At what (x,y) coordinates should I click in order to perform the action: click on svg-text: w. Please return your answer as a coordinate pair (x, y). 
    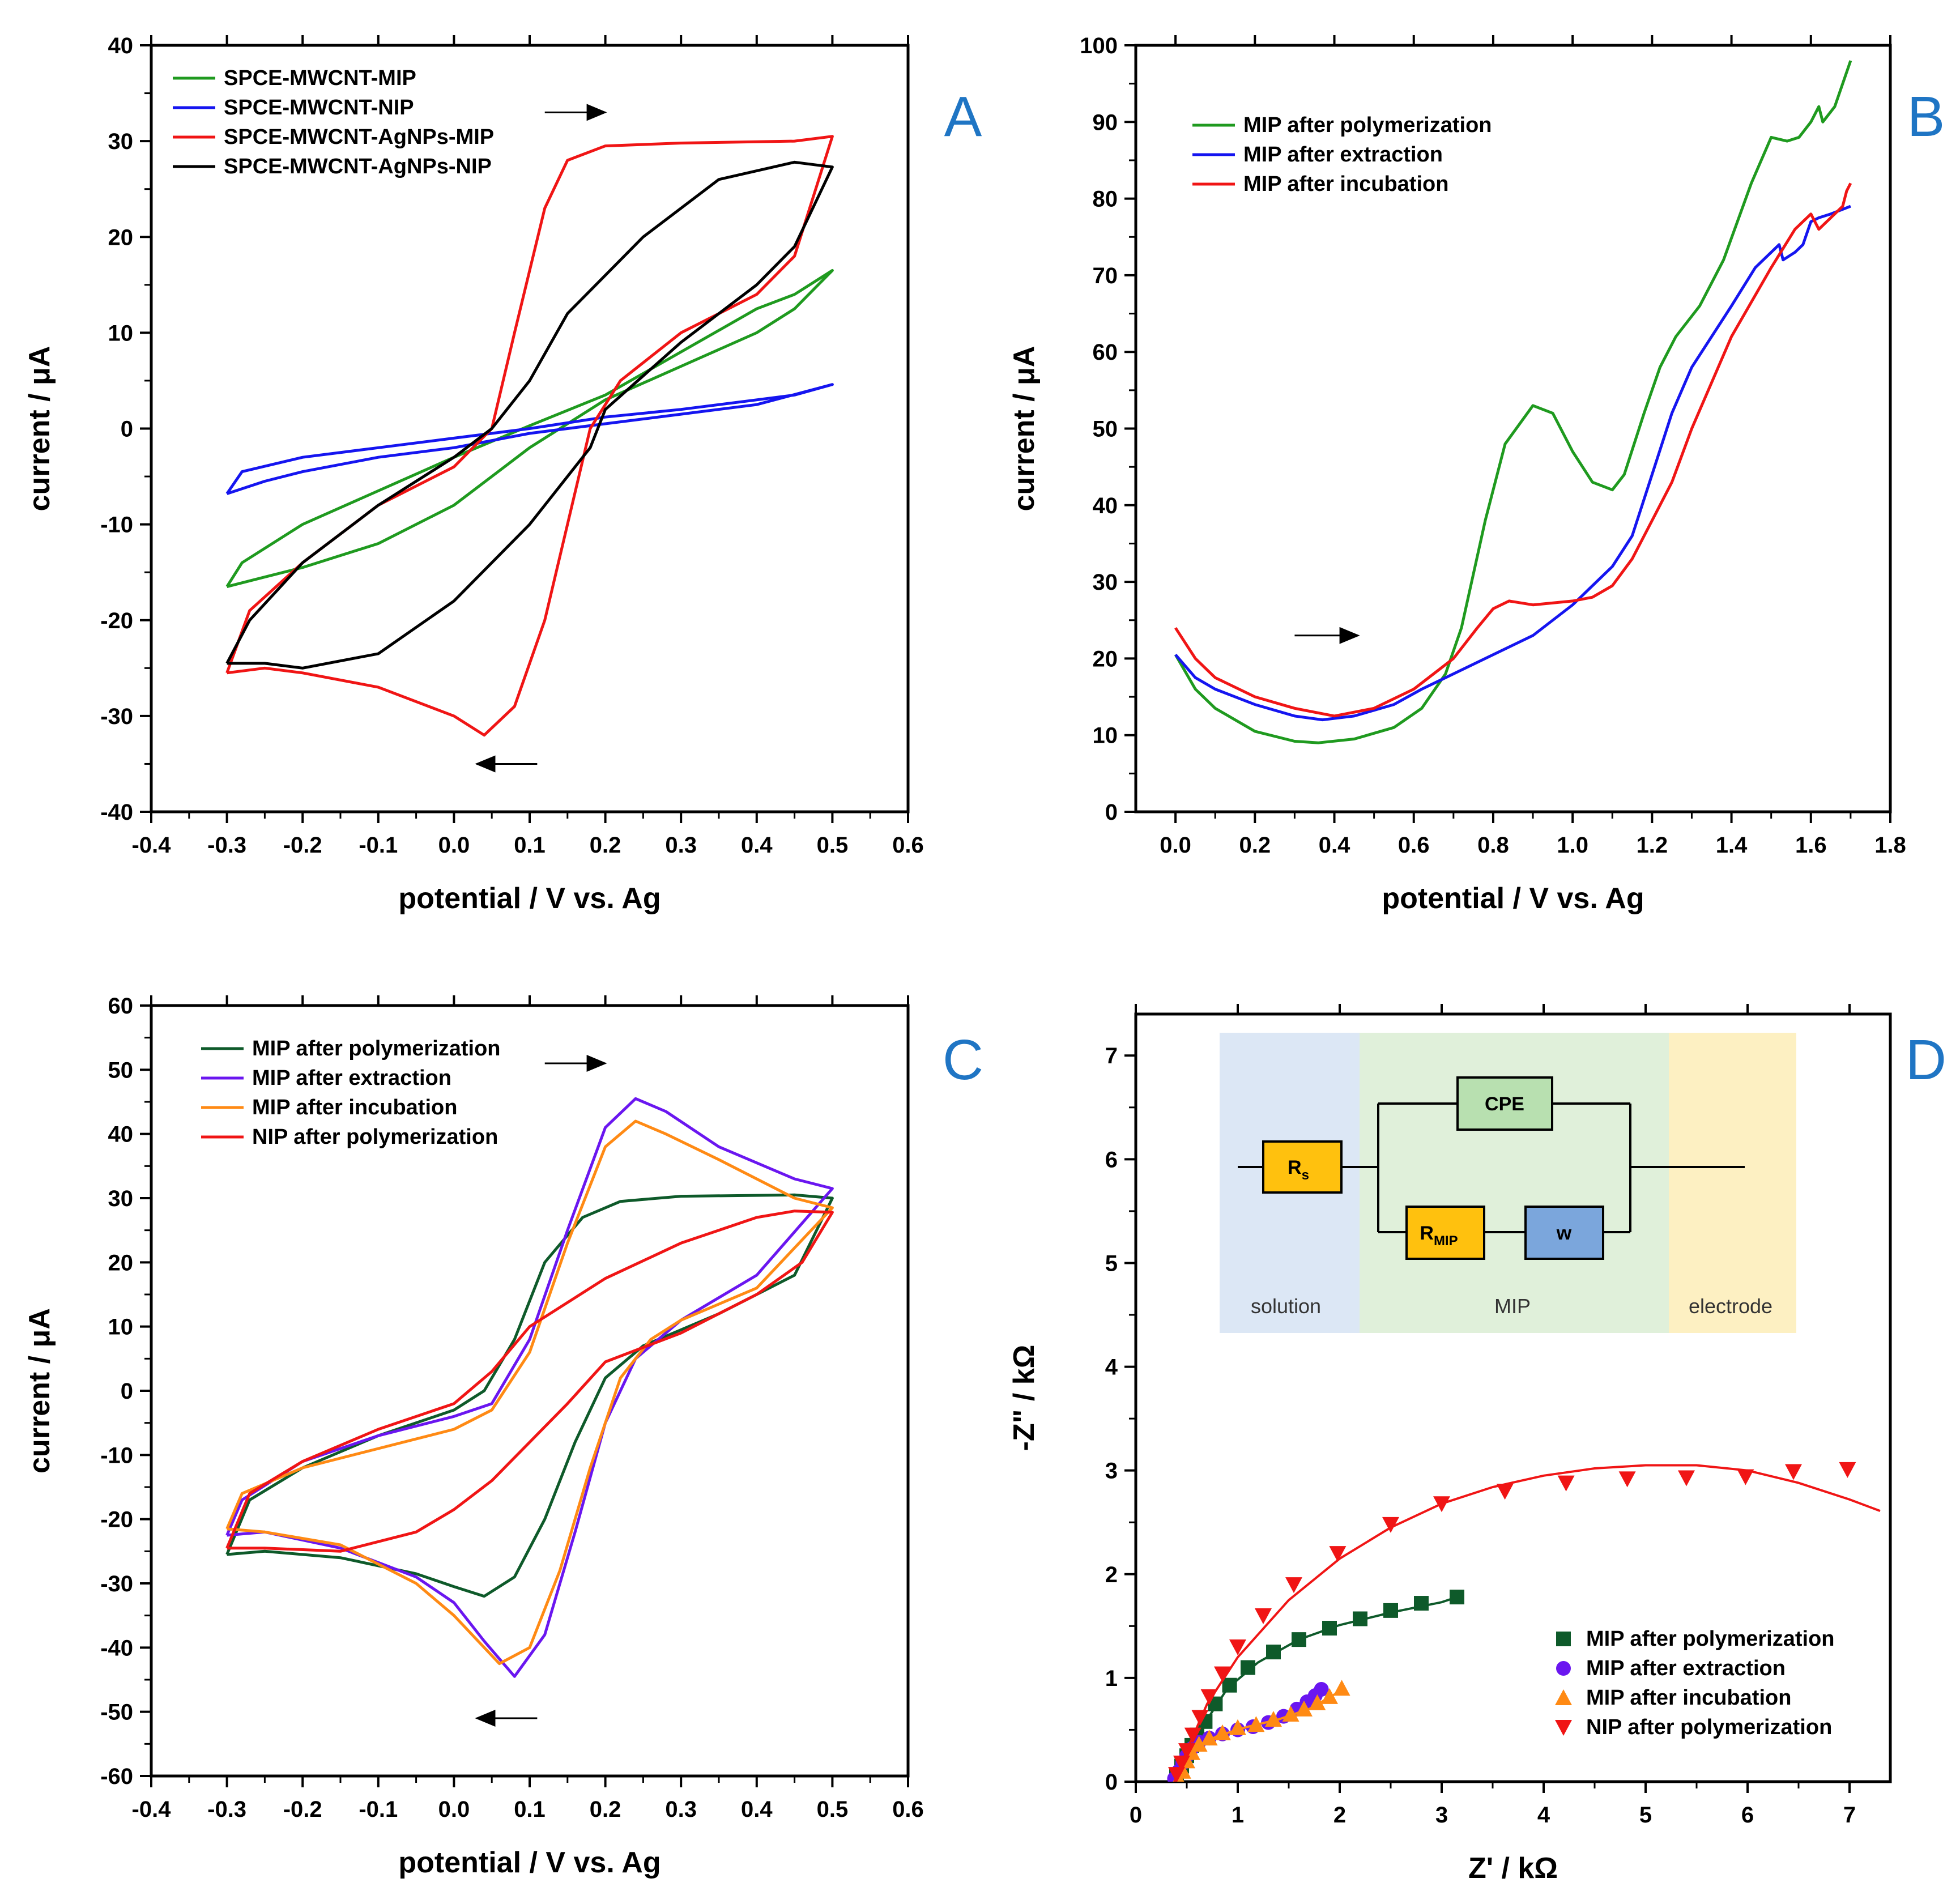
    Looking at the image, I should click on (1564, 1233).